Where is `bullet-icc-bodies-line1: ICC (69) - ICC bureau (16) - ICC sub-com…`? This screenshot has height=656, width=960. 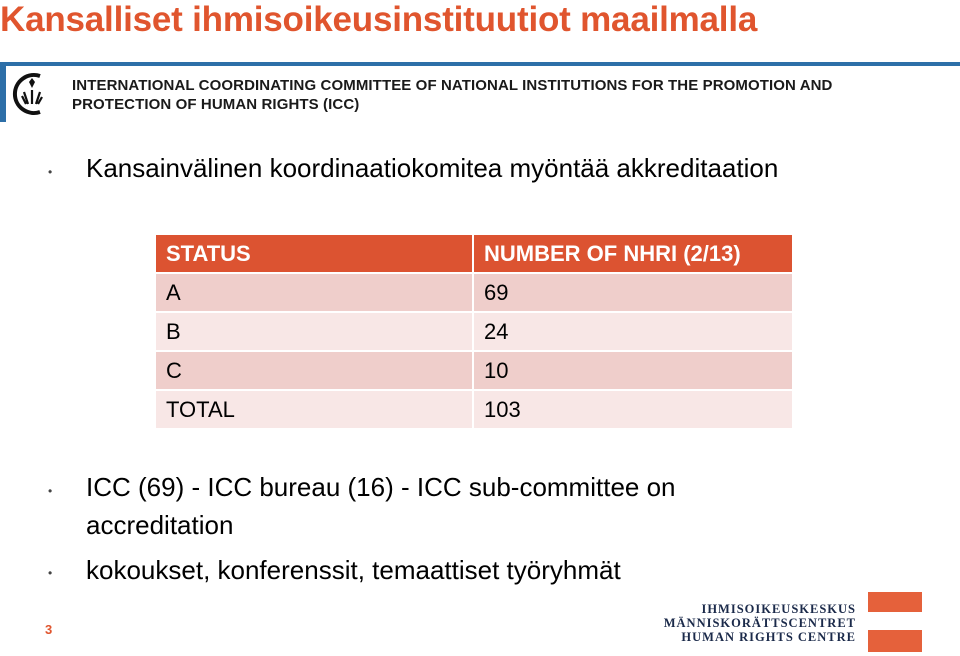 bullet-icc-bodies-line1: ICC (69) - ICC bureau (16) - ICC sub-com… is located at coordinates (381, 487).